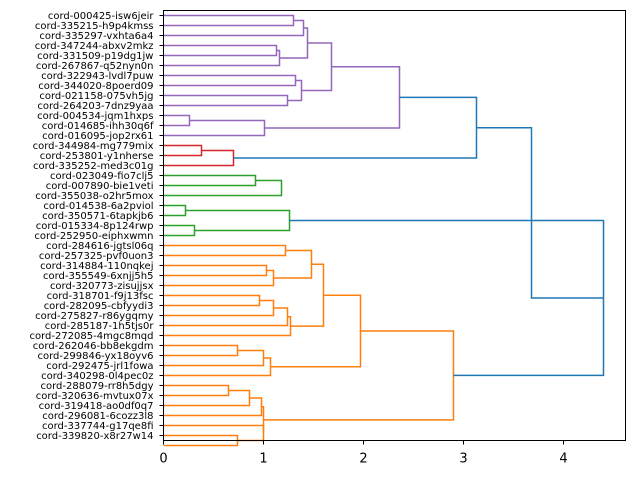  I want to click on leaf-label: cord-340298-0l4pec0z, so click(97, 376).